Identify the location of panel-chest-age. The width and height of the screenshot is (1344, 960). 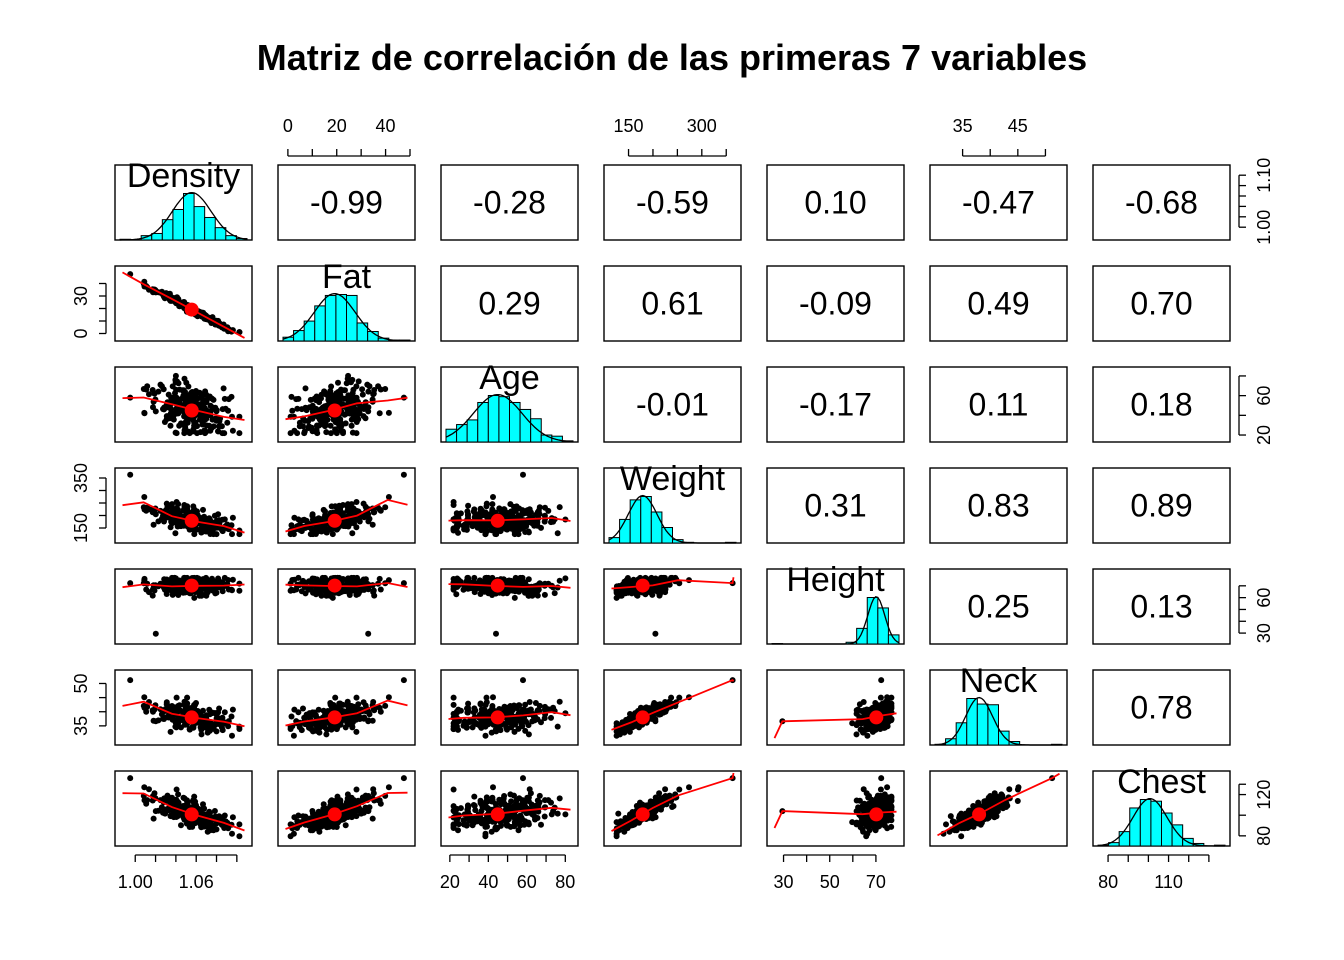
(509, 808).